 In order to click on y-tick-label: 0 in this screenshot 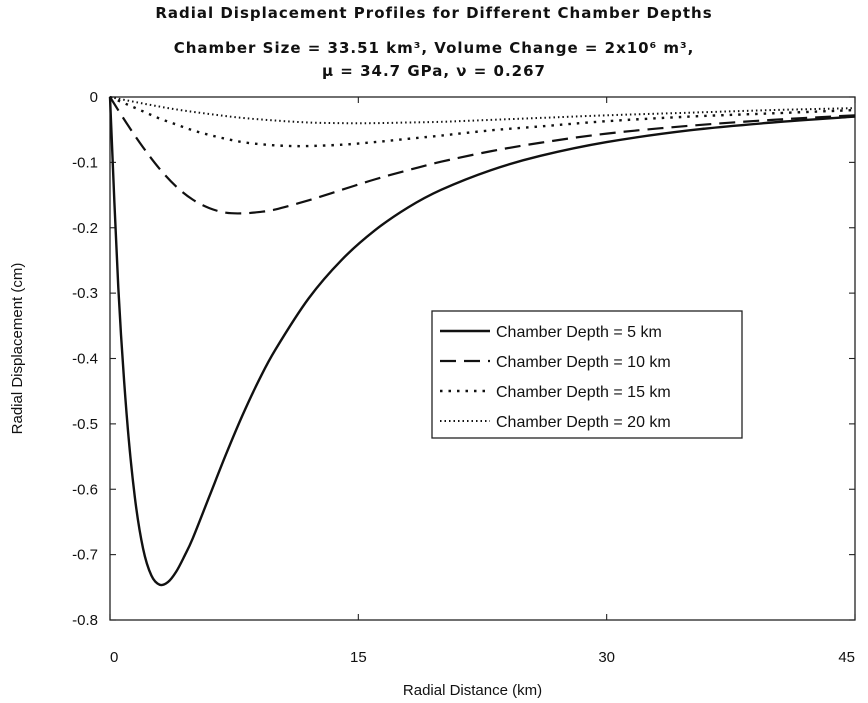, I will do `click(94, 97)`.